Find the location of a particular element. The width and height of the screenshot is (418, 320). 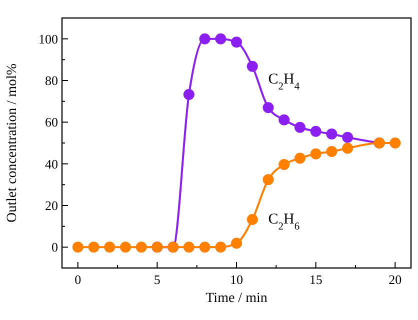

y-axis-title: Outlet concentration / mol% is located at coordinates (12, 143).